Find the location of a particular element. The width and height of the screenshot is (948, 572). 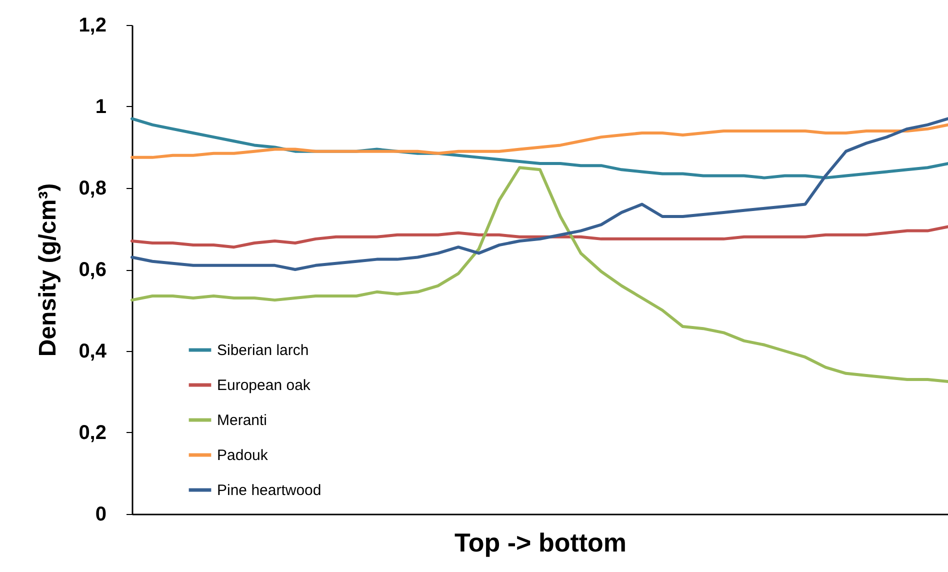

y-tick-label: 0,2 is located at coordinates (92, 433).